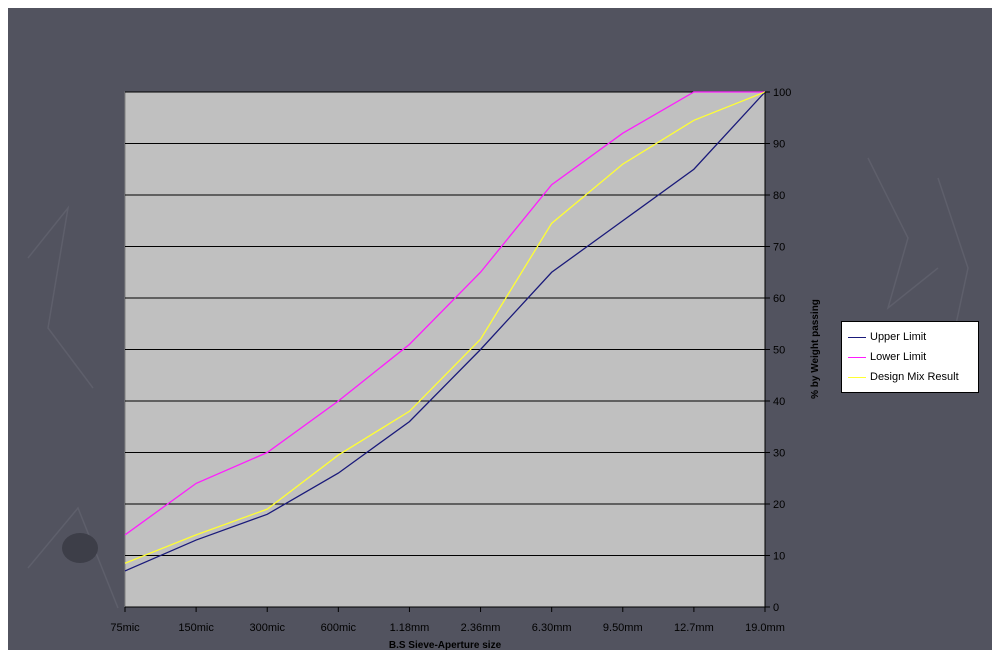  Describe the element at coordinates (765, 628) in the screenshot. I see `x-tick-label: 19.0mm` at that location.